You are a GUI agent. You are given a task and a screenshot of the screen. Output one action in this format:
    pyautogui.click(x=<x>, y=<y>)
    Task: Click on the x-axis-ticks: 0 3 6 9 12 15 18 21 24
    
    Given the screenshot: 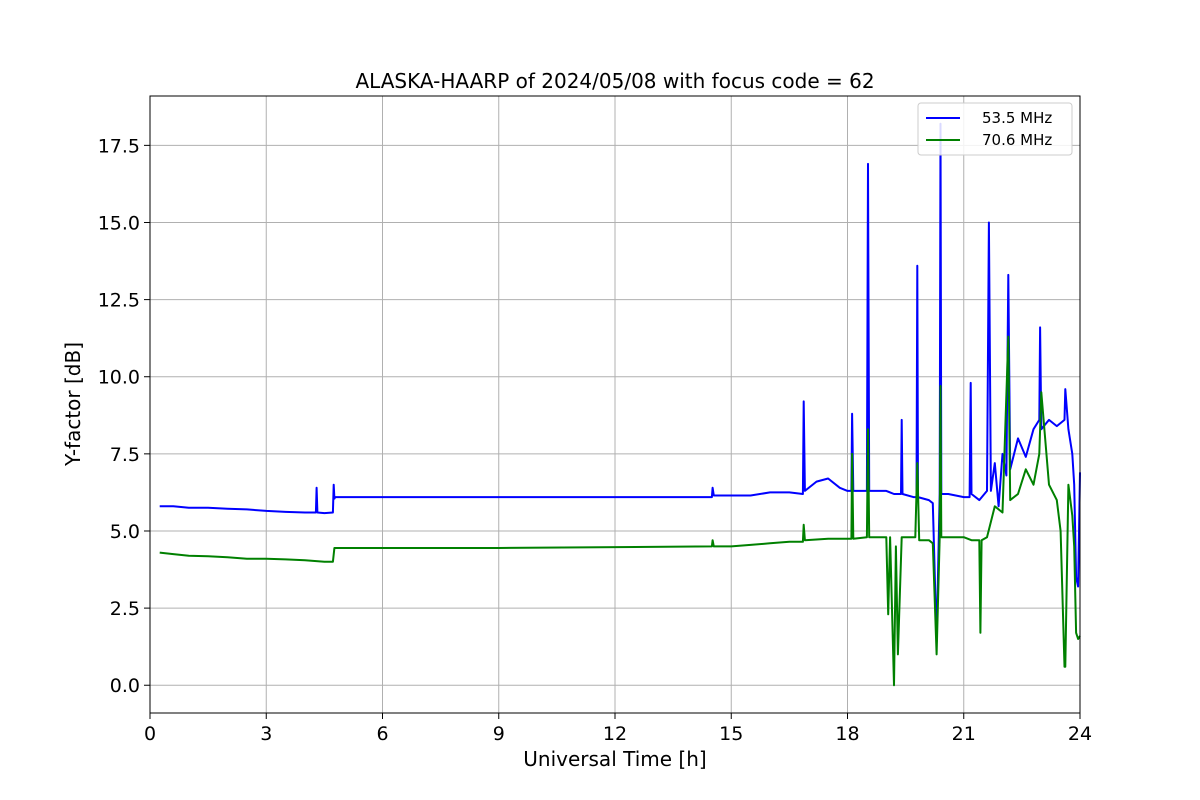 What is the action you would take?
    pyautogui.click(x=618, y=729)
    